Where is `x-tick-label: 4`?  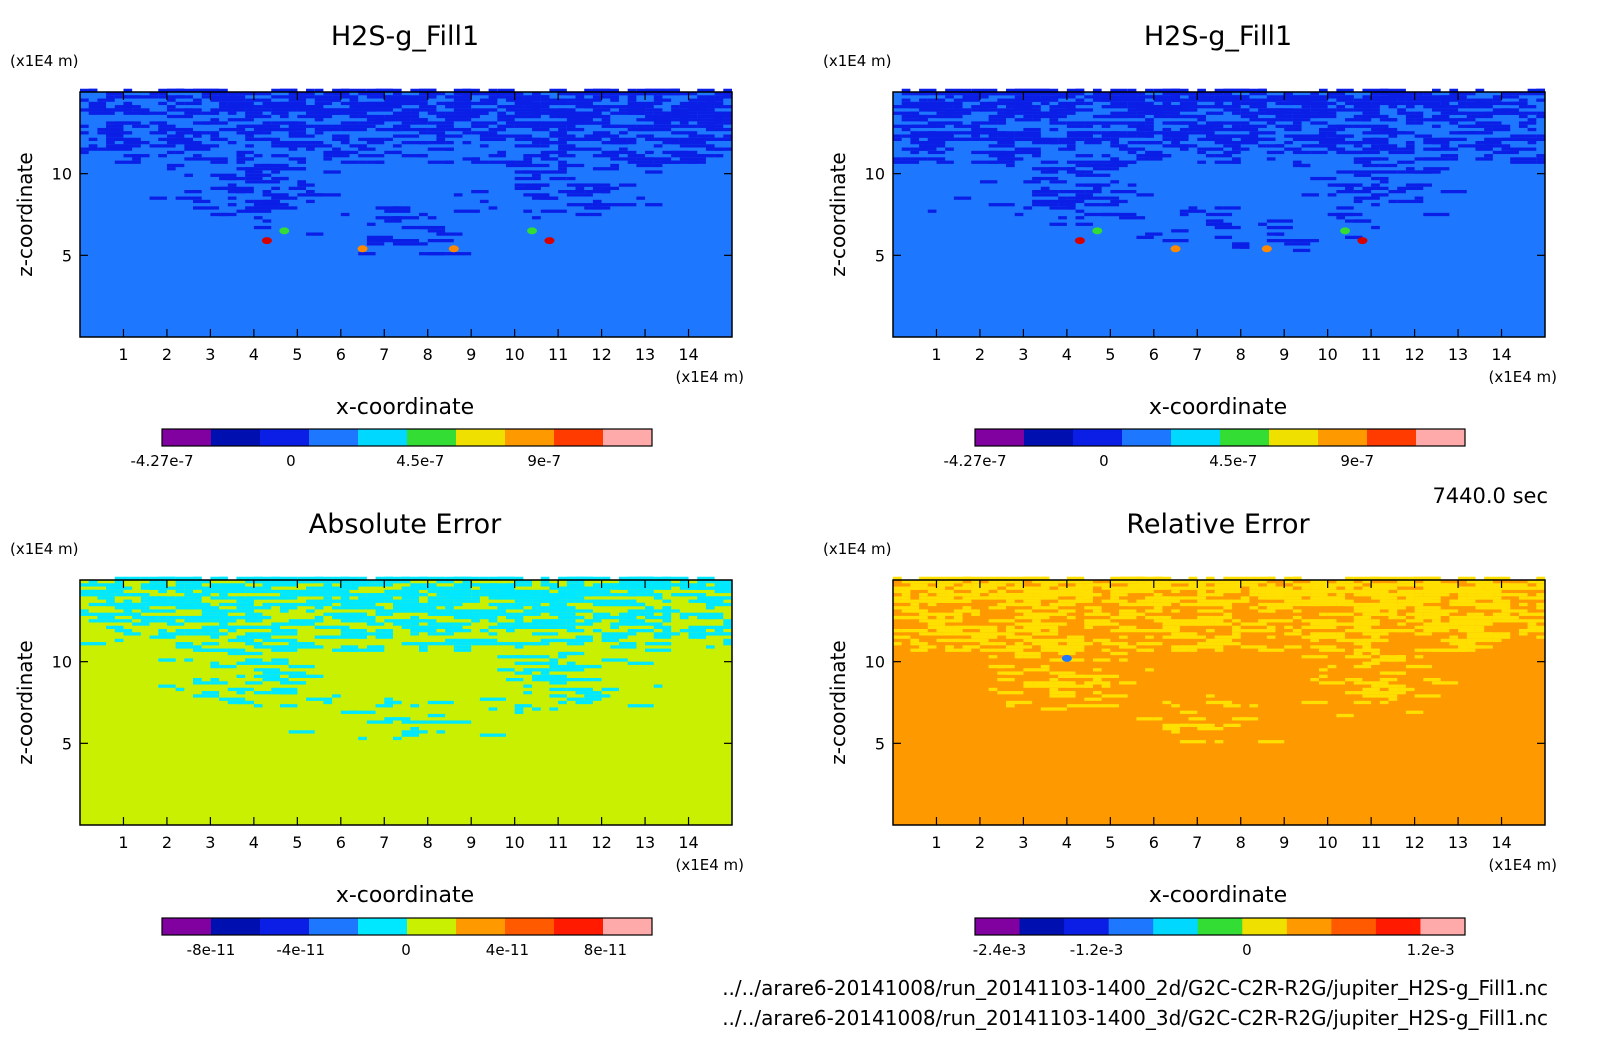
x-tick-label: 4 is located at coordinates (254, 842).